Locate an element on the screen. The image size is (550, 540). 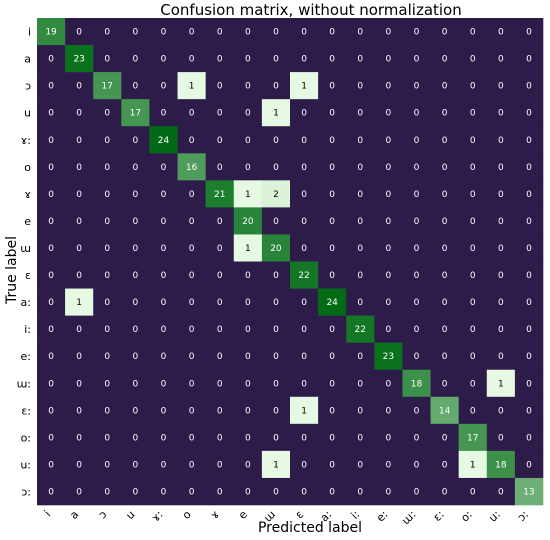
y-tick-label: u is located at coordinates (27, 113).